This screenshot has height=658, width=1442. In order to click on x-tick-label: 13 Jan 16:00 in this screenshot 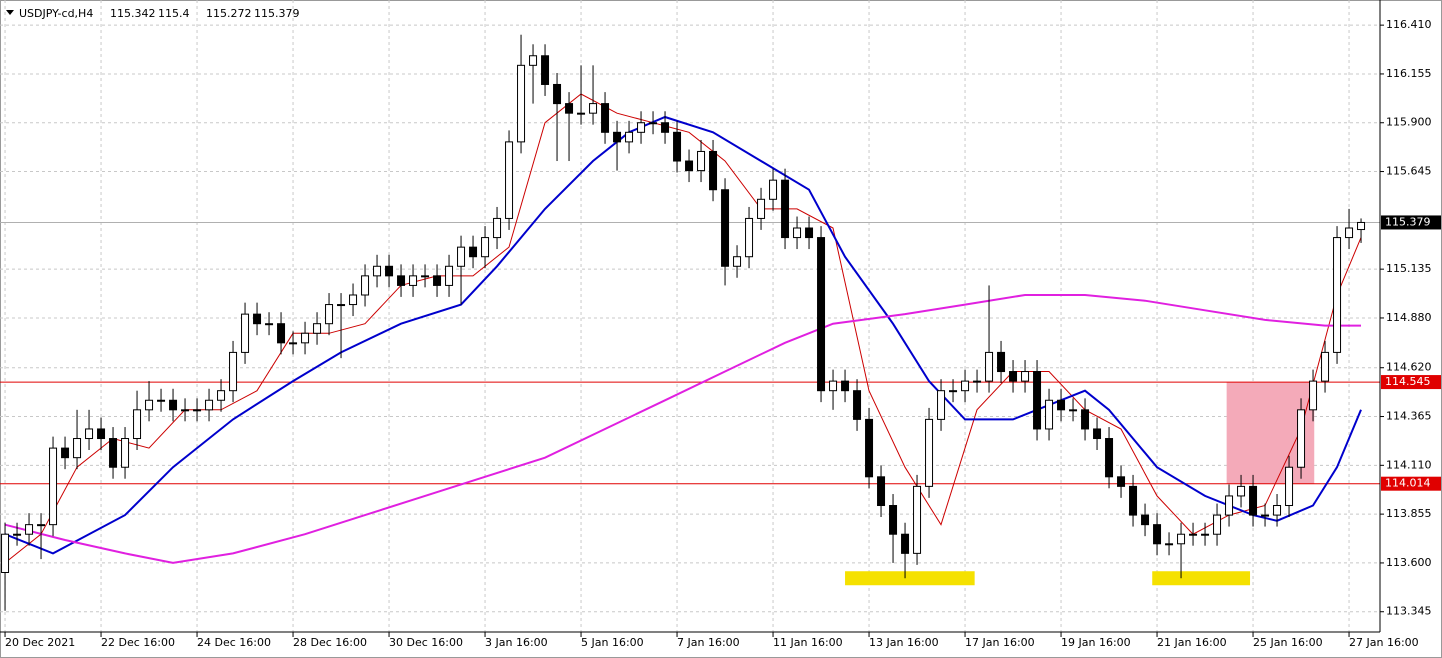, I will do `click(904, 642)`.